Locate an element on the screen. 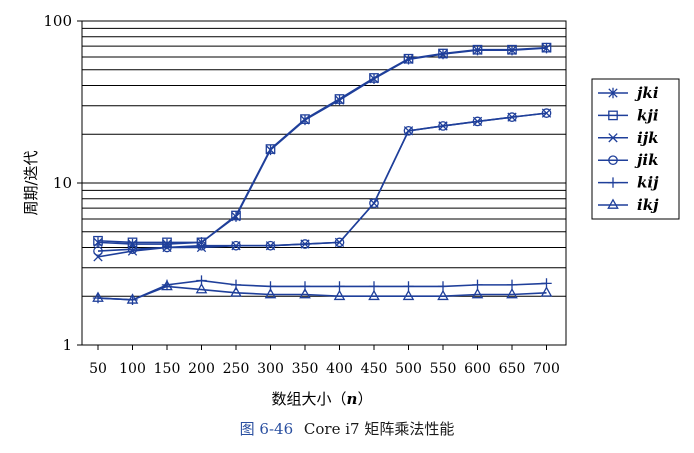  series-line-ikj is located at coordinates (322, 293).